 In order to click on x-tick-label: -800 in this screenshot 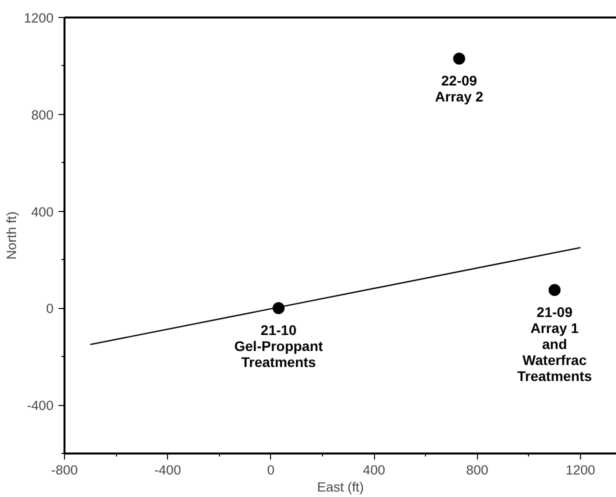, I will do `click(64, 470)`.